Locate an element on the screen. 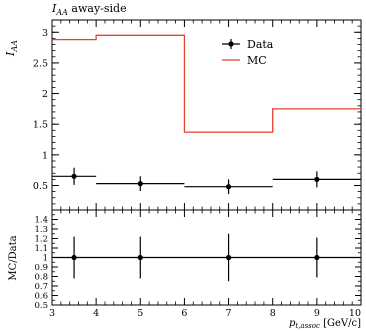 The width and height of the screenshot is (366, 331). ratio-x-tick-label: 7 is located at coordinates (229, 313).